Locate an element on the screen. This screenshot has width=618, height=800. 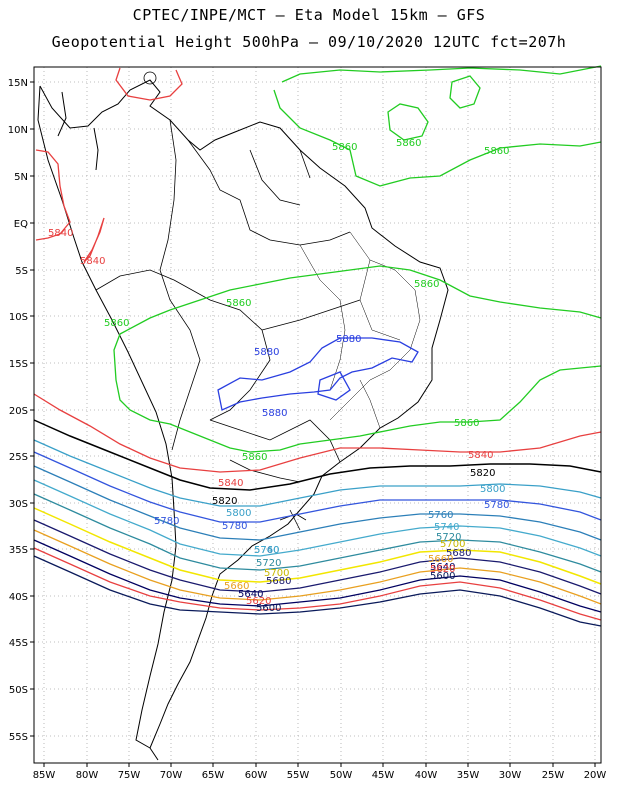
lon-tick: 70W is located at coordinates (171, 775).